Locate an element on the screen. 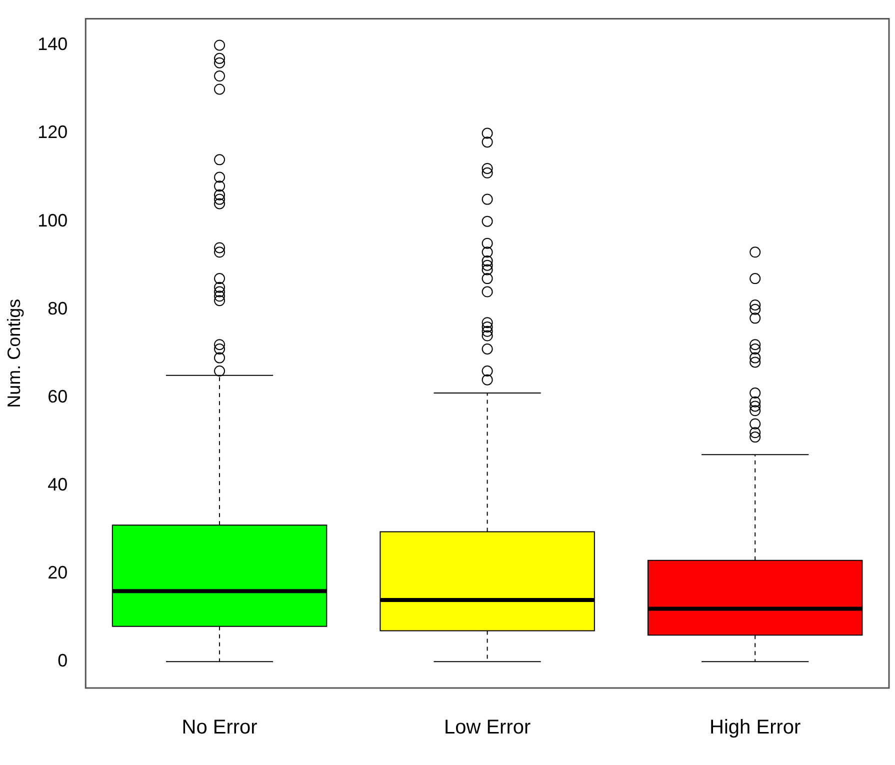  y-tick-label: 20 is located at coordinates (58, 572).